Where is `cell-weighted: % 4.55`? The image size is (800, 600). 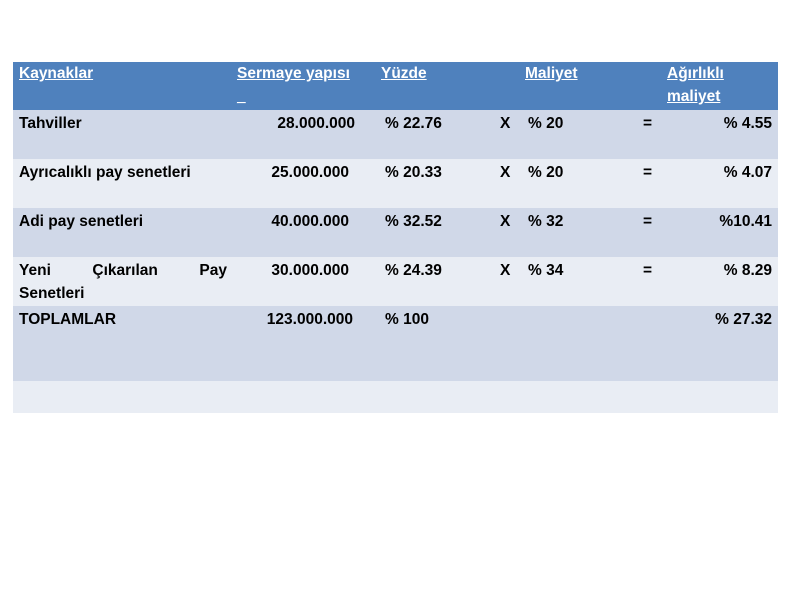
cell-weighted: % 4.55 is located at coordinates (747, 123).